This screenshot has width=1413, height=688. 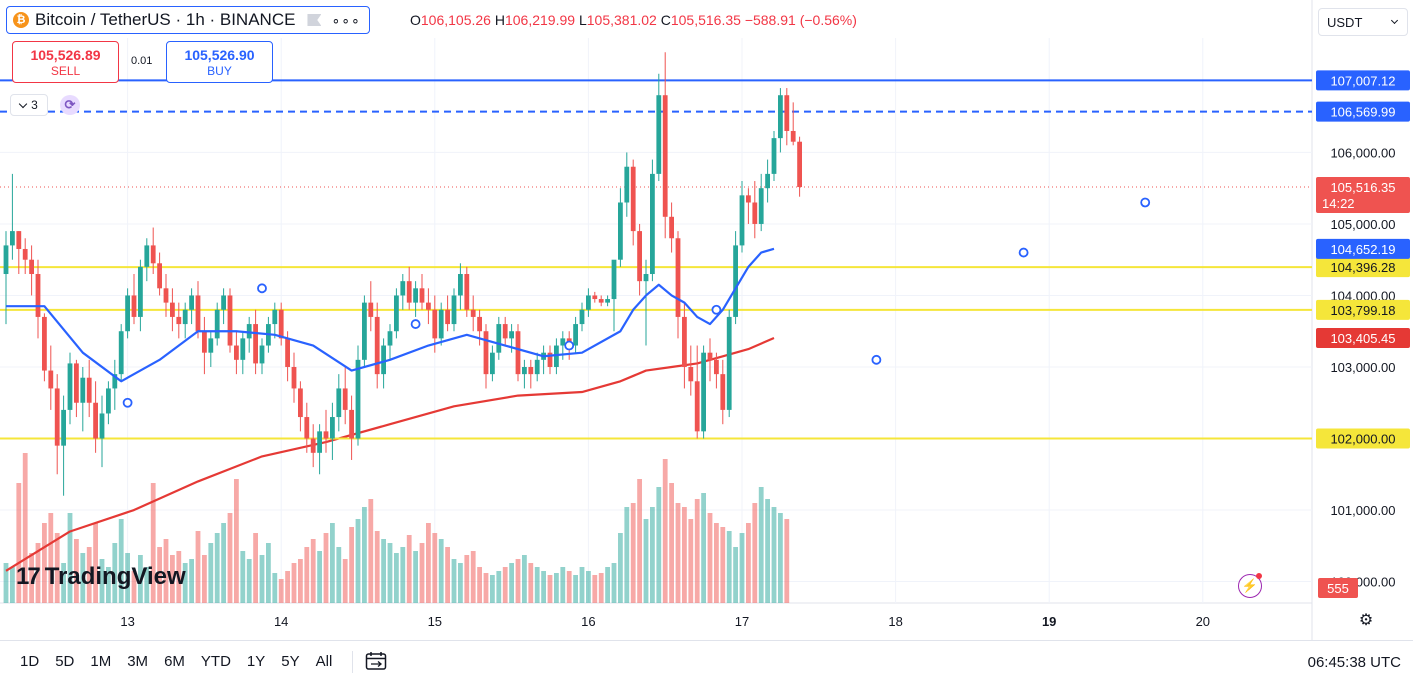 I want to click on calendar-range-icon, so click(x=376, y=661).